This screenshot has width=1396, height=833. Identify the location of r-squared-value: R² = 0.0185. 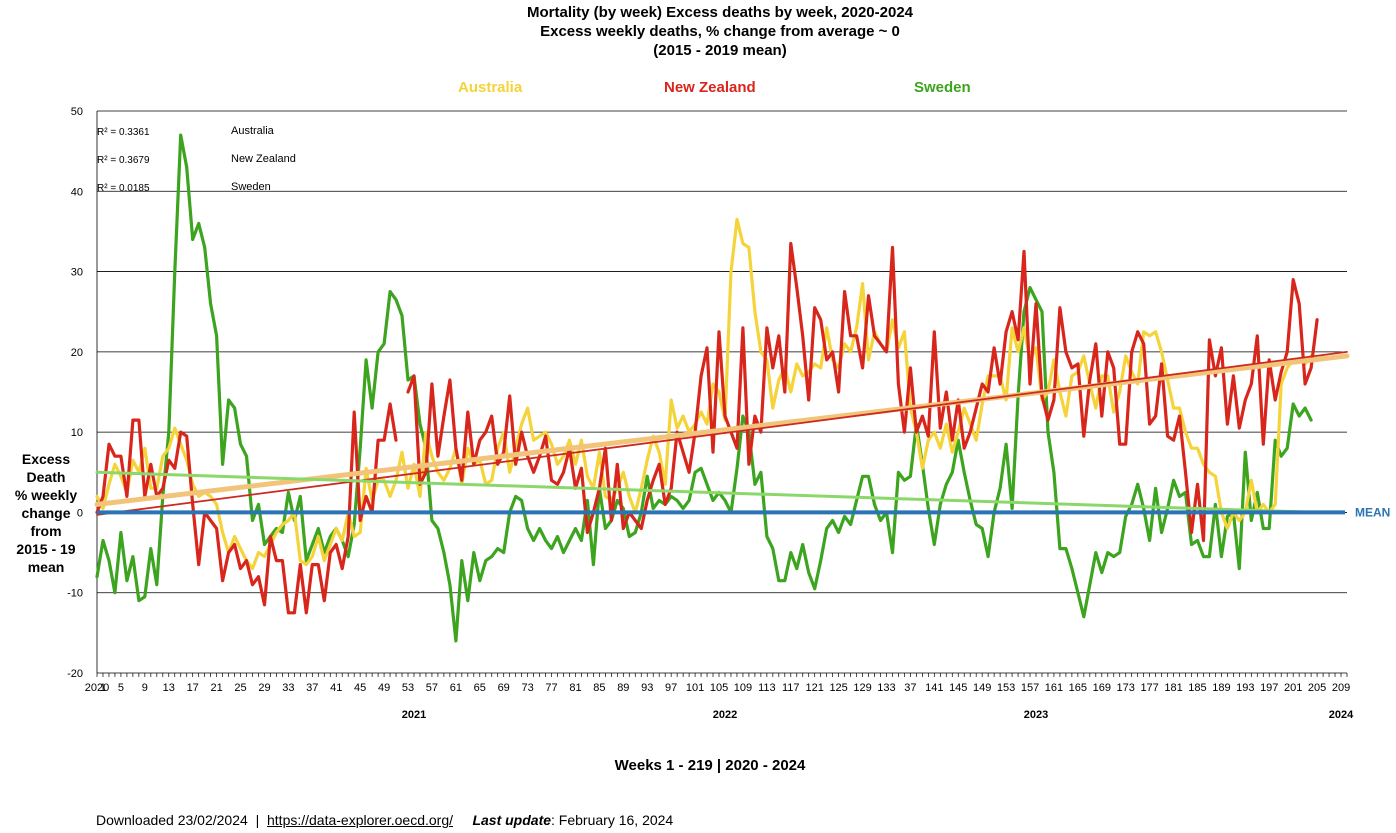
(123, 188).